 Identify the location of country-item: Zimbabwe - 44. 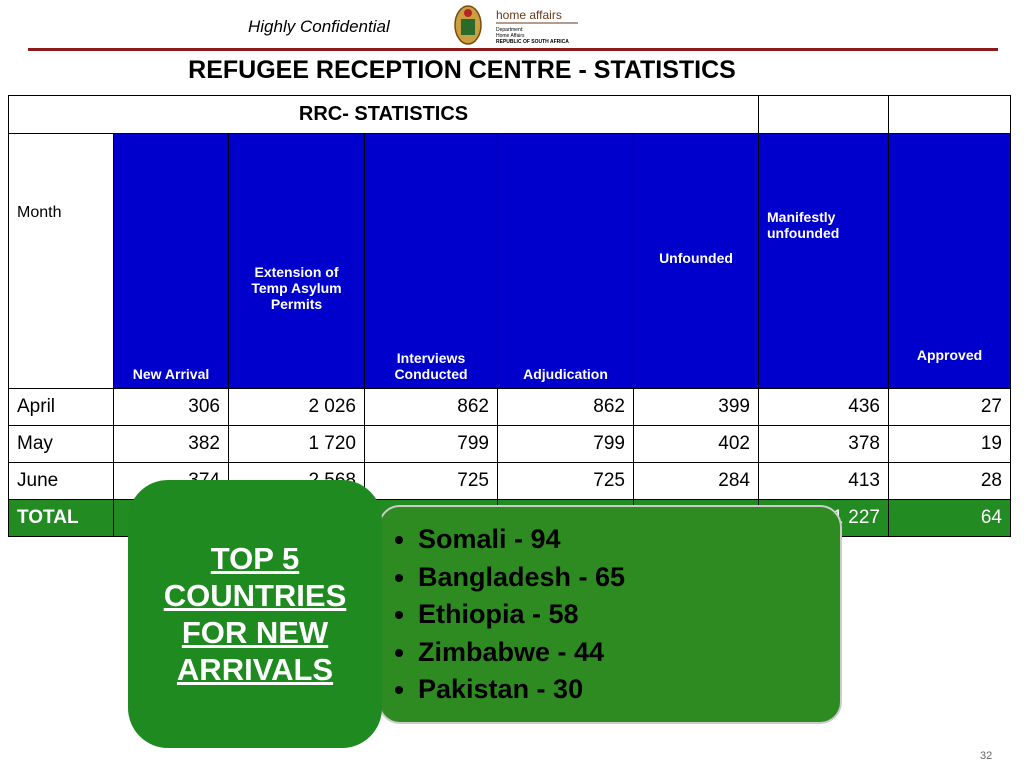
(629, 653).